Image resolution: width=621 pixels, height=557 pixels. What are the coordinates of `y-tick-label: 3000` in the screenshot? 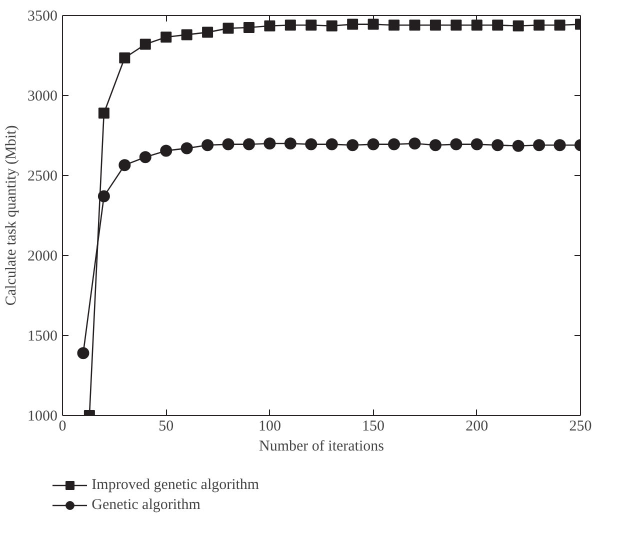 It's located at (43, 96).